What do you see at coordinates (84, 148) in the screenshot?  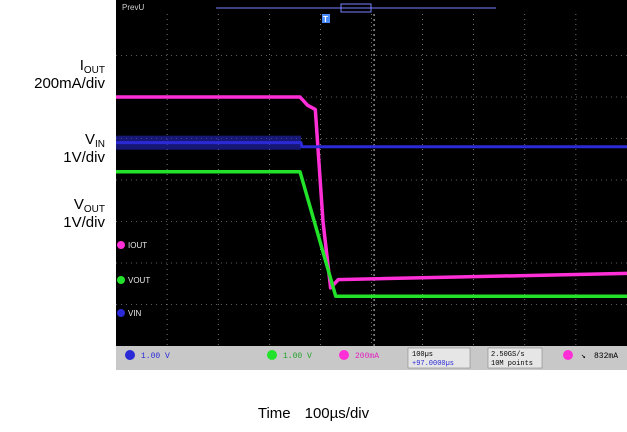 I see `vin-channel-label: VIN 1V/div` at bounding box center [84, 148].